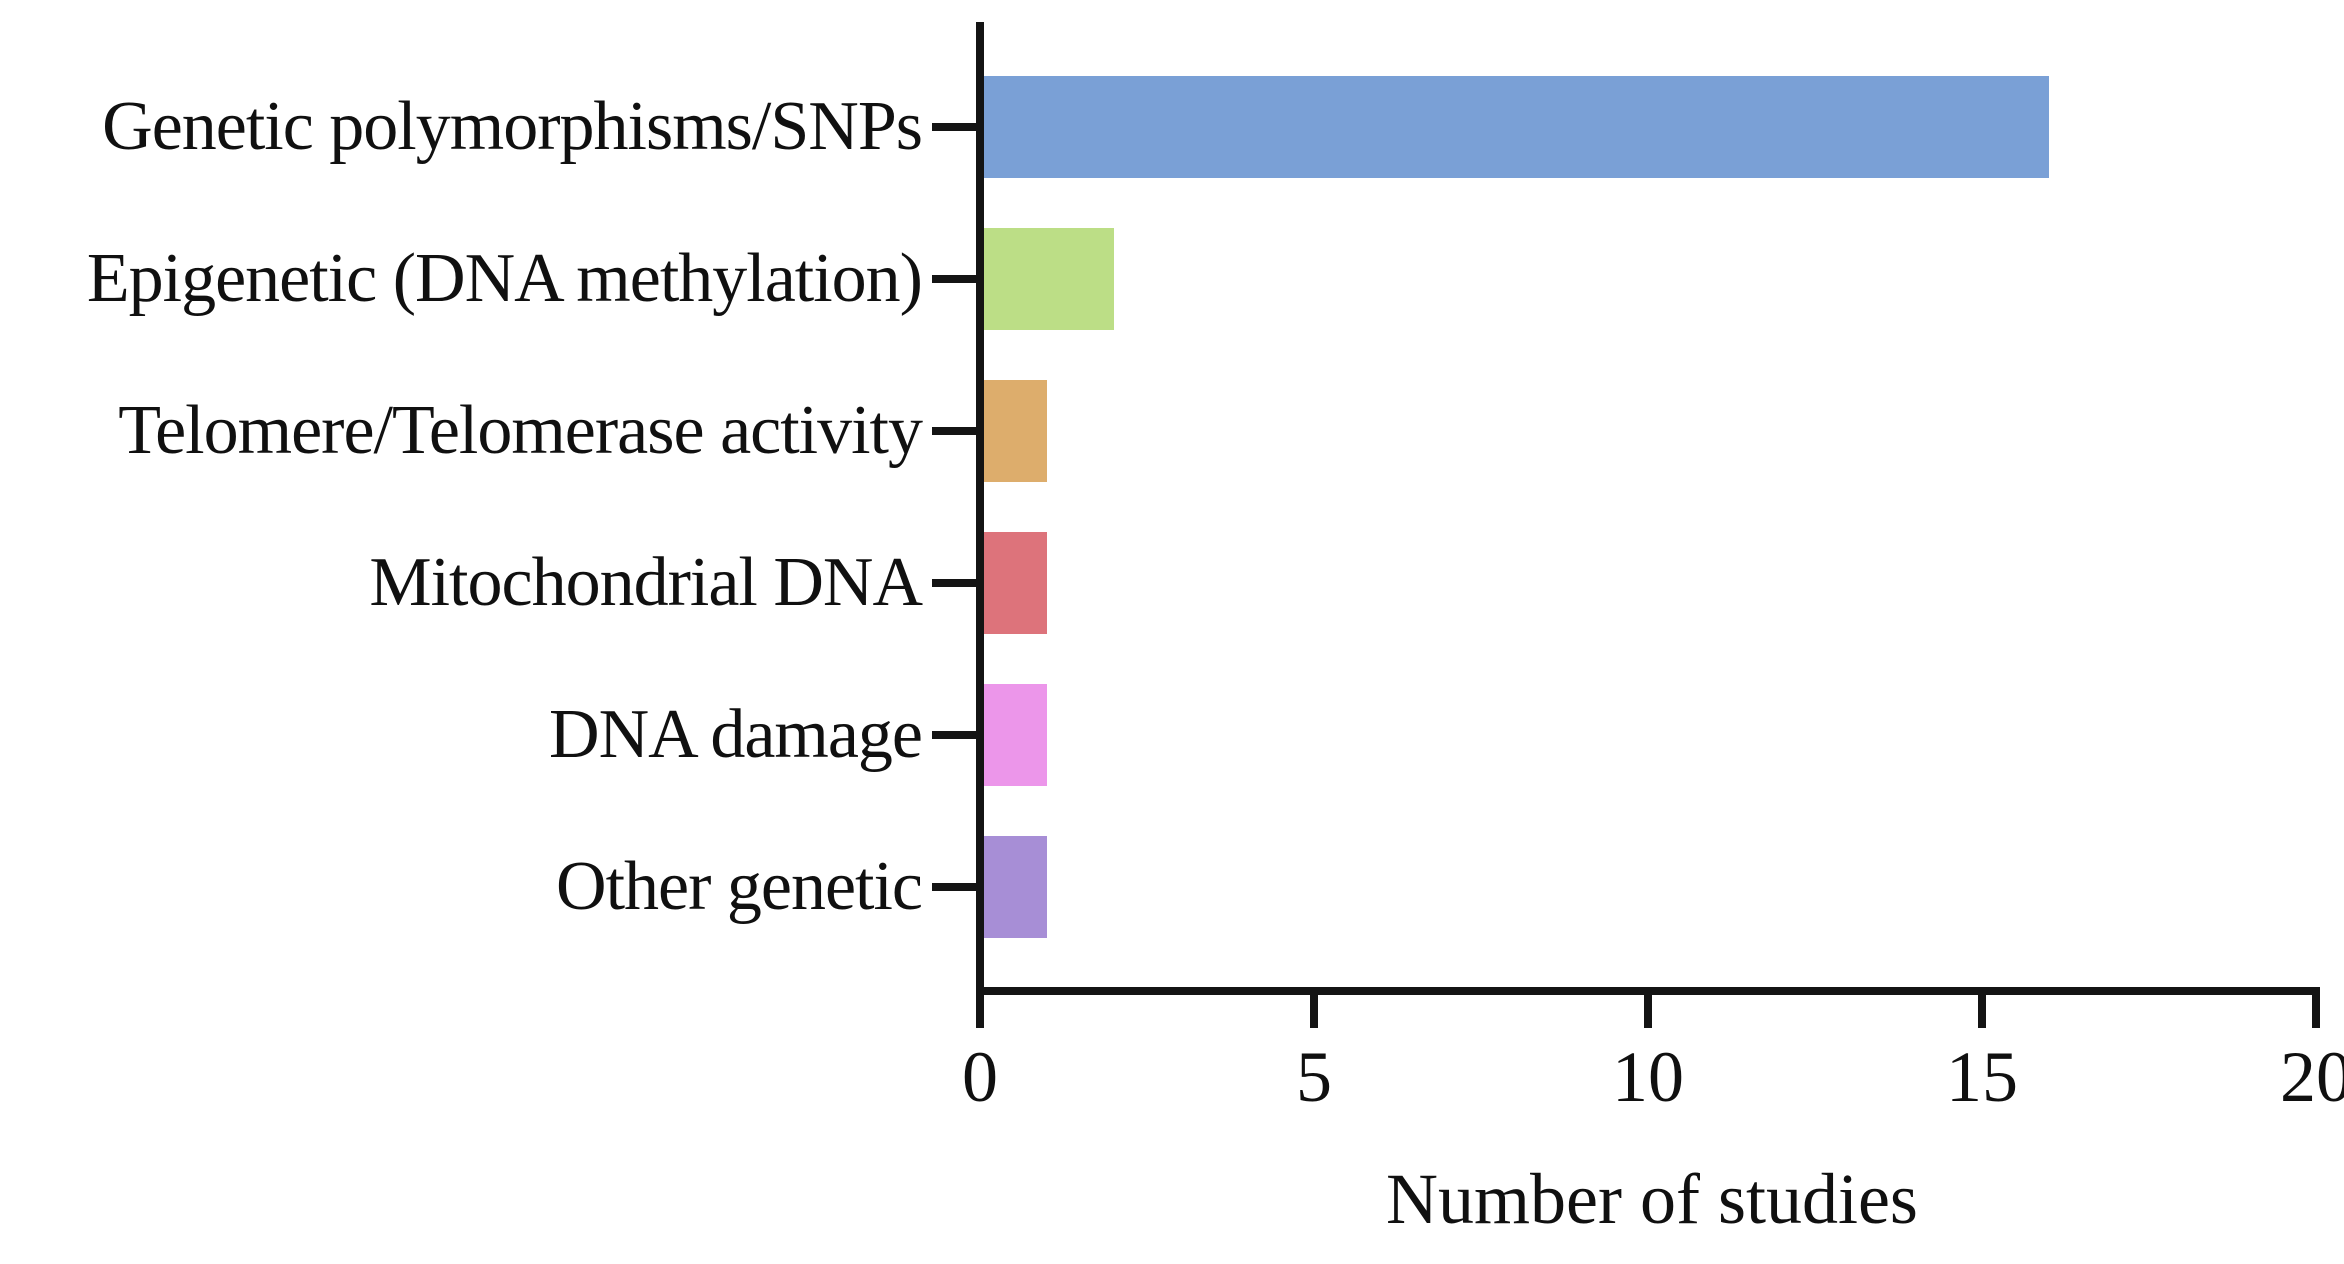 The width and height of the screenshot is (2344, 1264). What do you see at coordinates (1013, 887) in the screenshot?
I see `bar-other-genetic` at bounding box center [1013, 887].